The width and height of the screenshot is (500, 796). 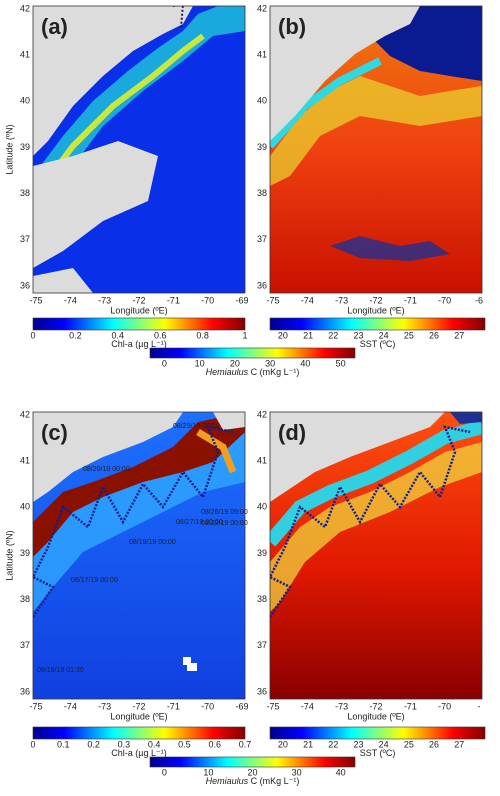 I want to click on colorbar-label-text: C (mKg L⁻¹), so click(x=275, y=781).